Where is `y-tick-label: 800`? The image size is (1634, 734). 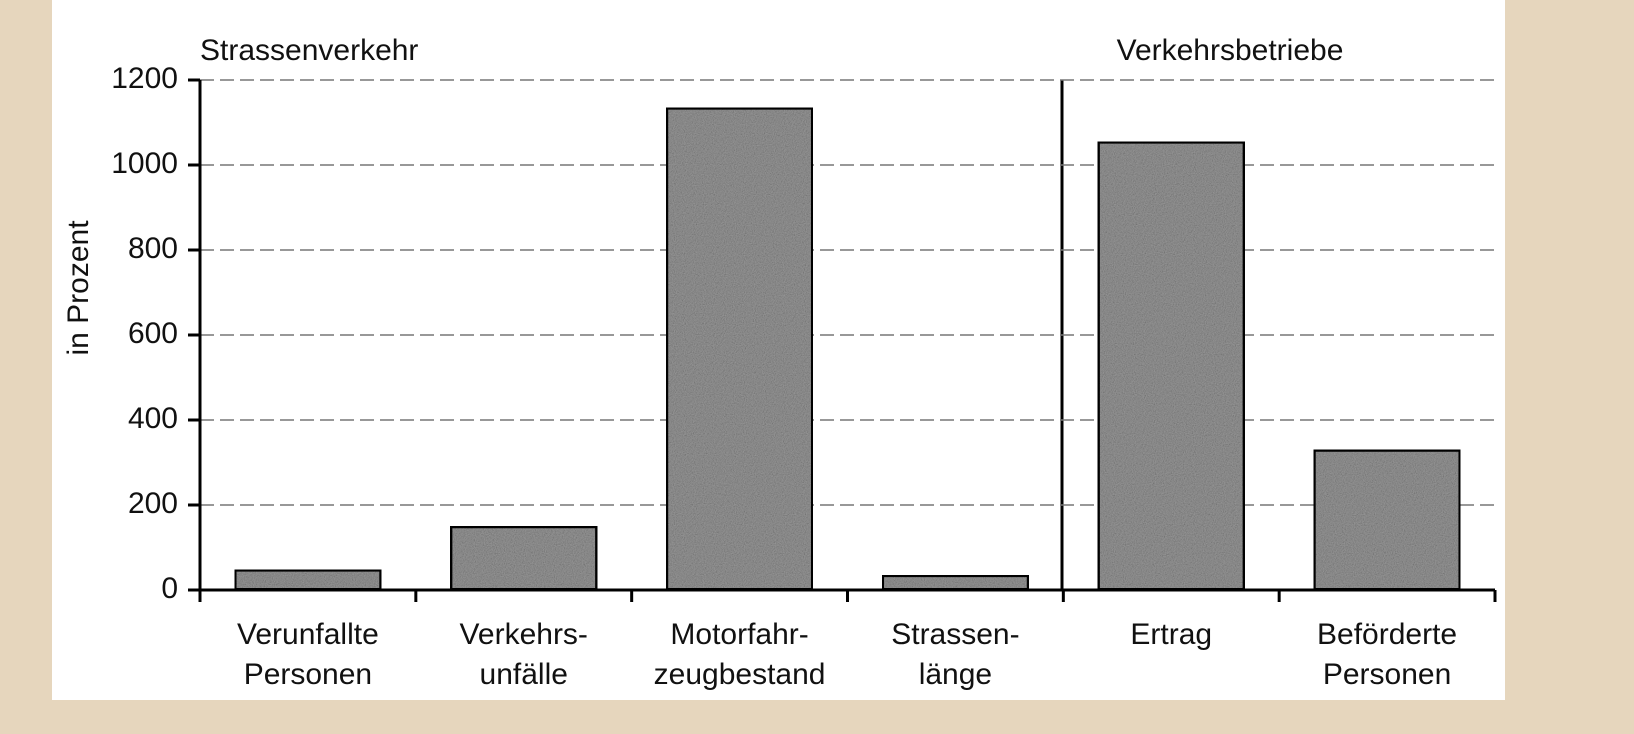
y-tick-label: 800 is located at coordinates (153, 248).